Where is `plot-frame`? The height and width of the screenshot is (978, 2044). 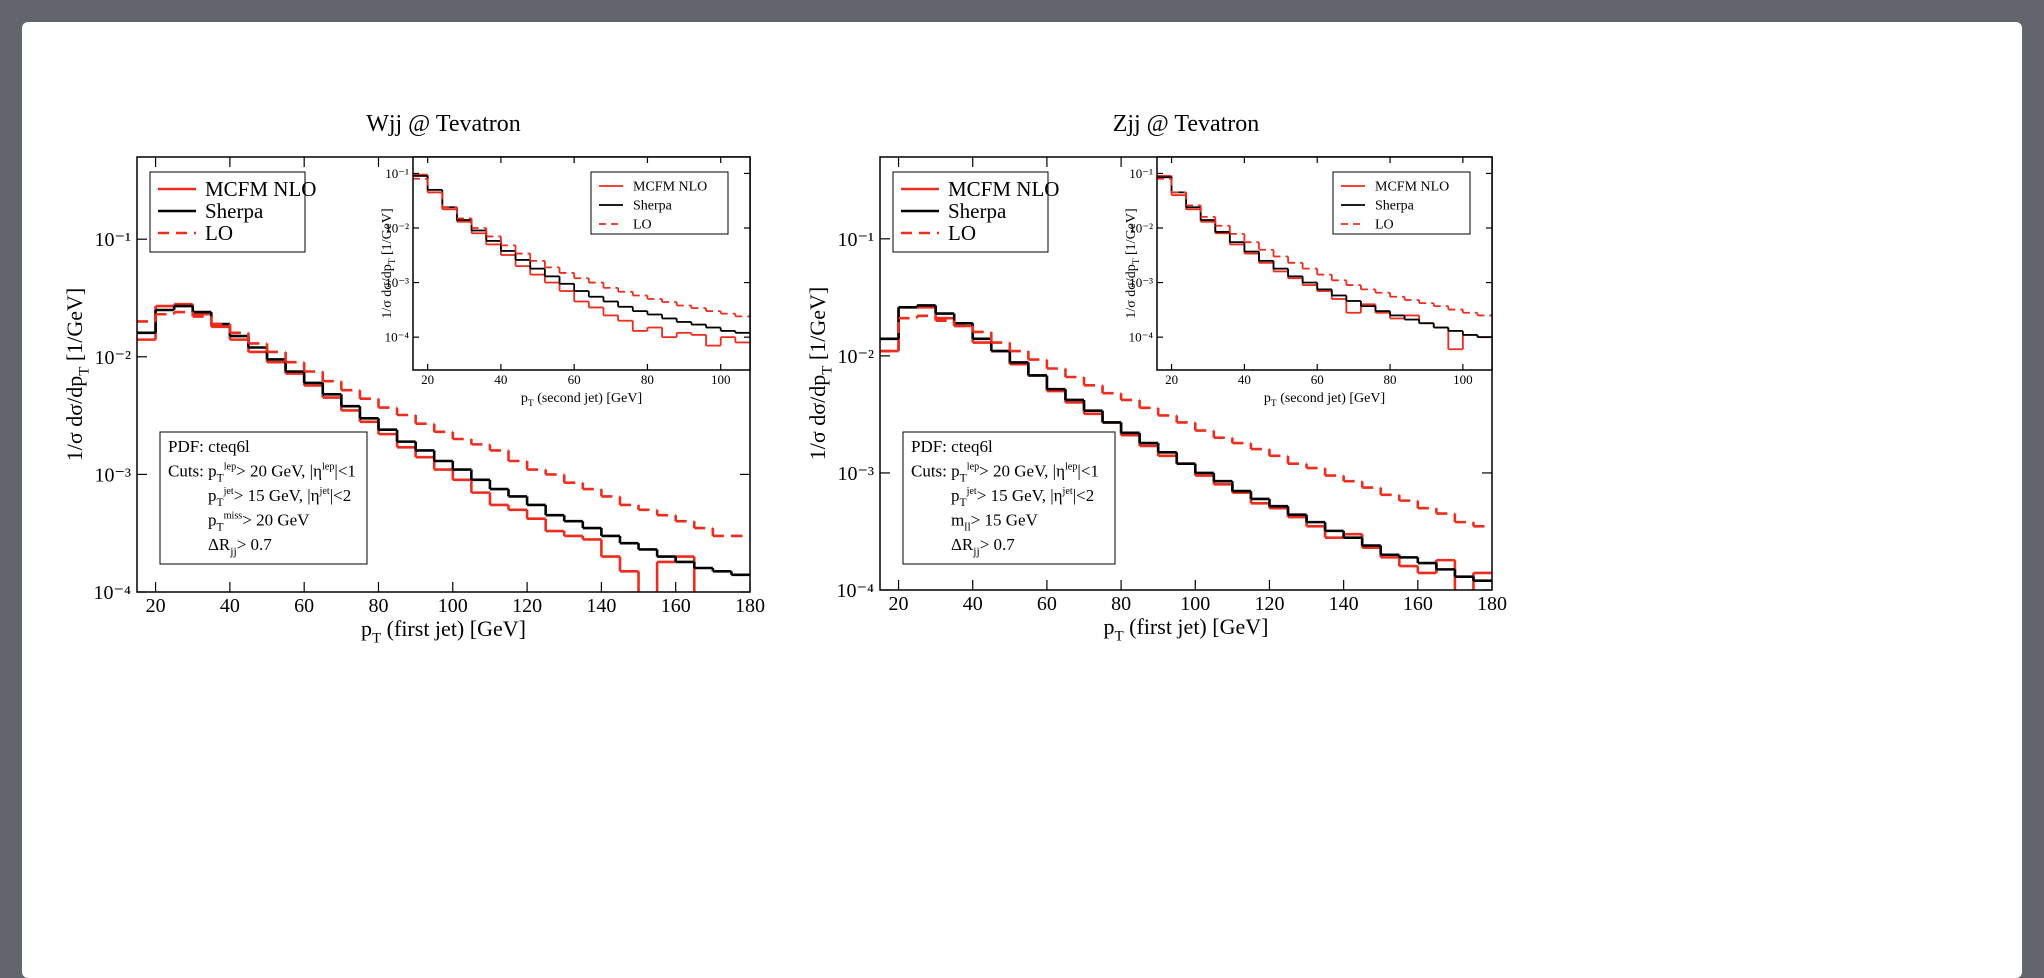 plot-frame is located at coordinates (1324, 263).